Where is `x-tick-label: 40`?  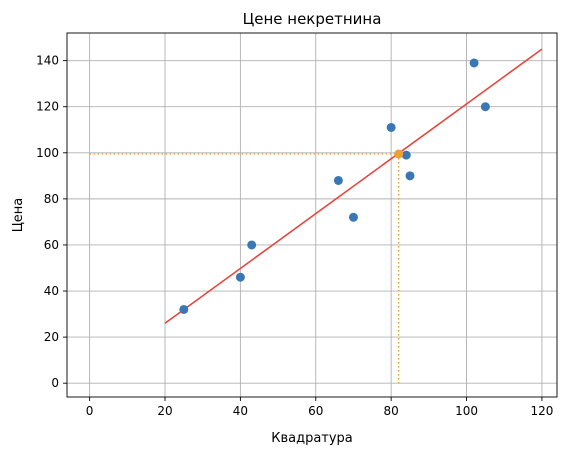 x-tick-label: 40 is located at coordinates (240, 411).